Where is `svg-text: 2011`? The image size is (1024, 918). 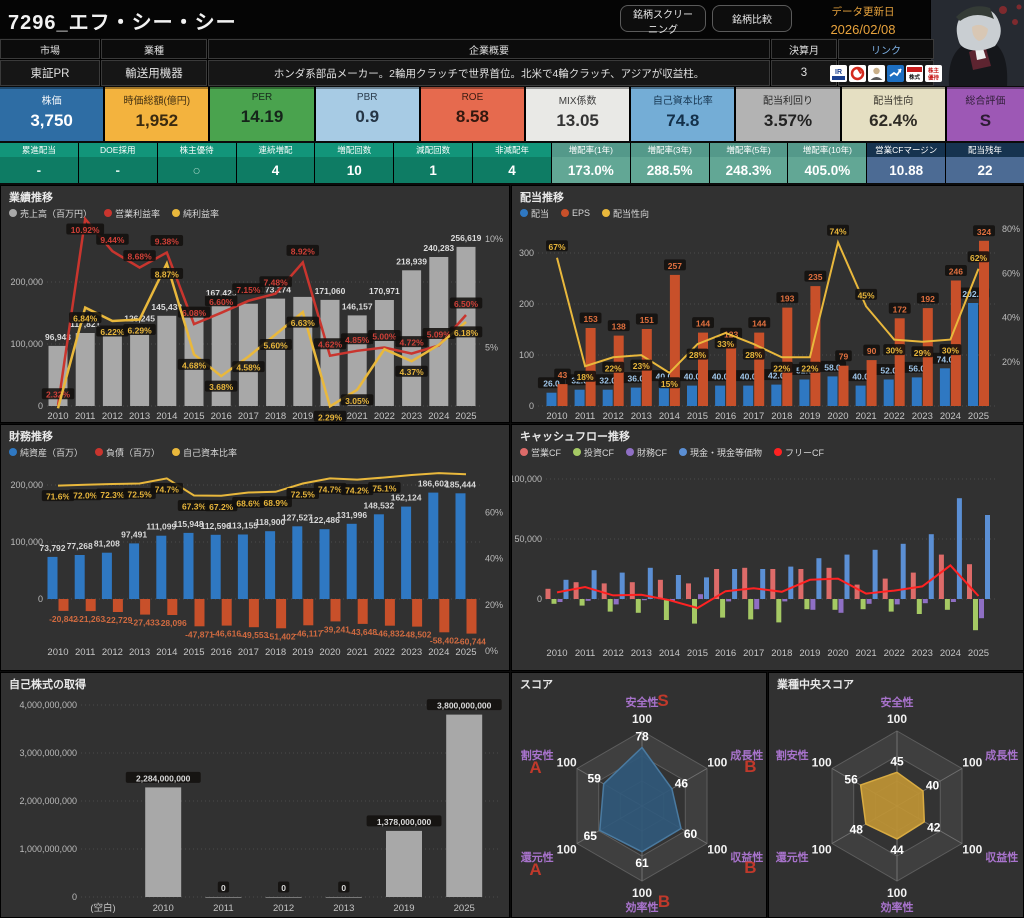 svg-text: 2011 is located at coordinates (85, 416).